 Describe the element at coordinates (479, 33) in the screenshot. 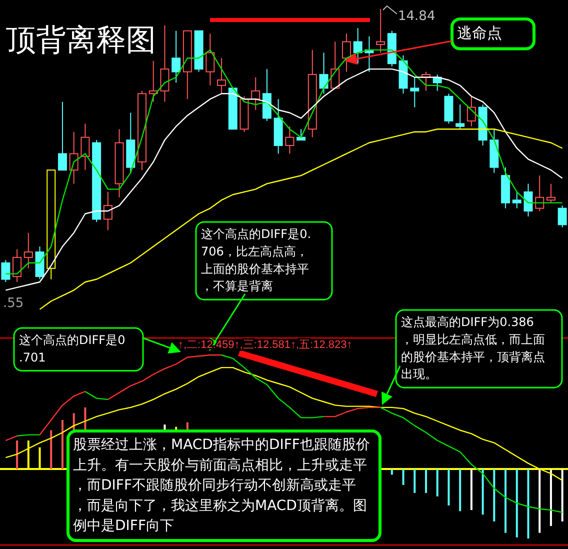

I see `annotation: 逃命点` at that location.